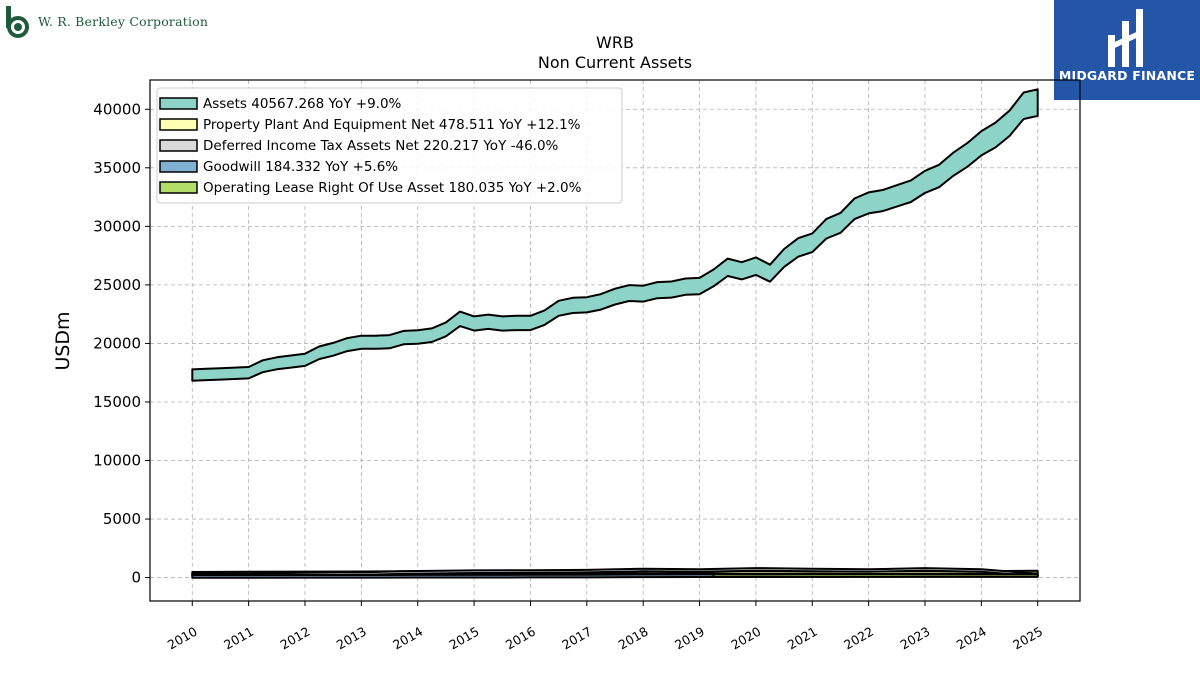 The height and width of the screenshot is (675, 1200). I want to click on x-tick-label: 2020, so click(745, 638).